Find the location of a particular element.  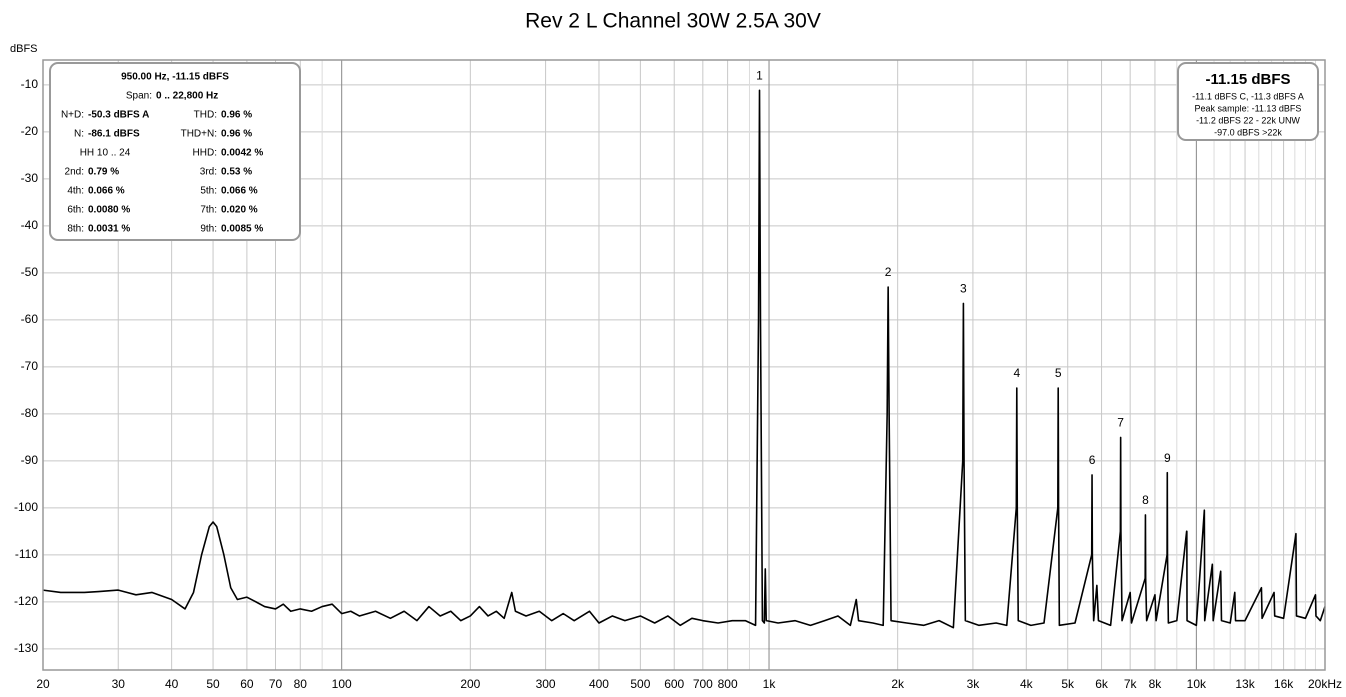

x-tick-label: 6k is located at coordinates (1102, 684).